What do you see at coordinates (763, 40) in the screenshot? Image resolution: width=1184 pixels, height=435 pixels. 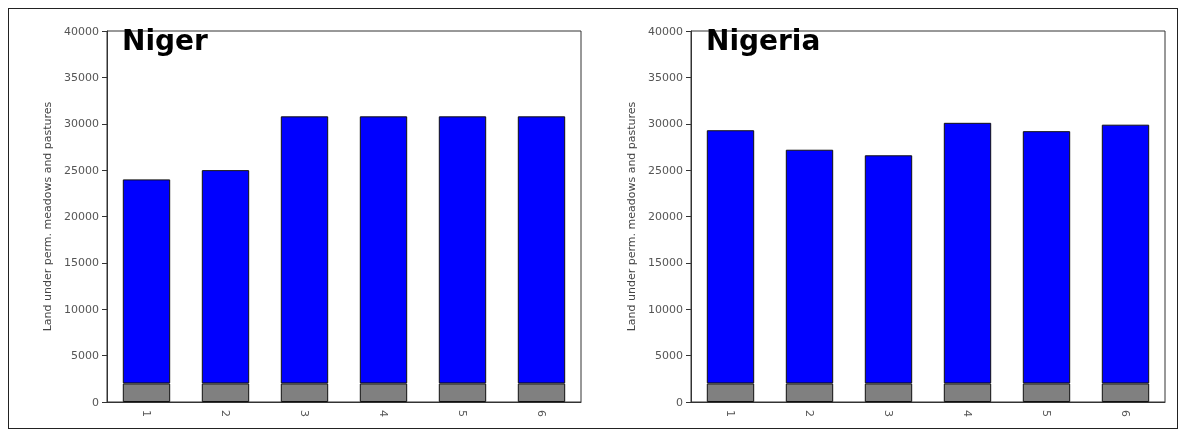 I see `chart-title: Nigeria` at bounding box center [763, 40].